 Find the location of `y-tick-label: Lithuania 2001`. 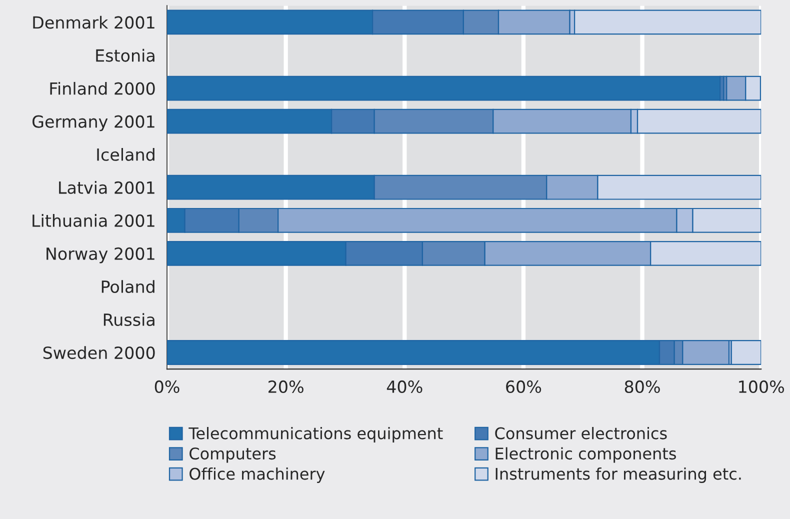

y-tick-label: Lithuania 2001 is located at coordinates (93, 220).